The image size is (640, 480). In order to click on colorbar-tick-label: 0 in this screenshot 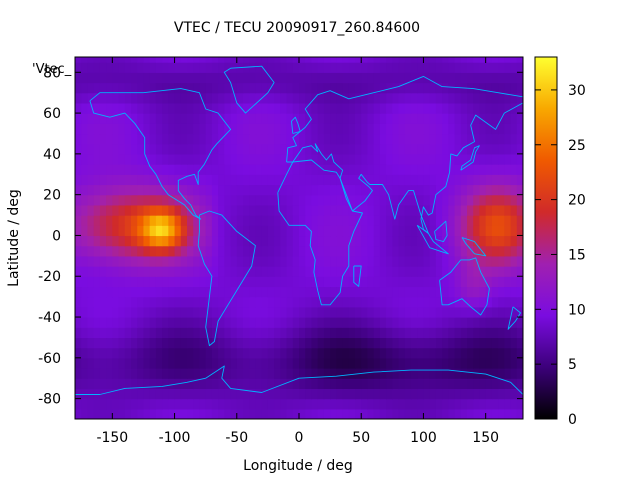, I will do `click(572, 420)`.